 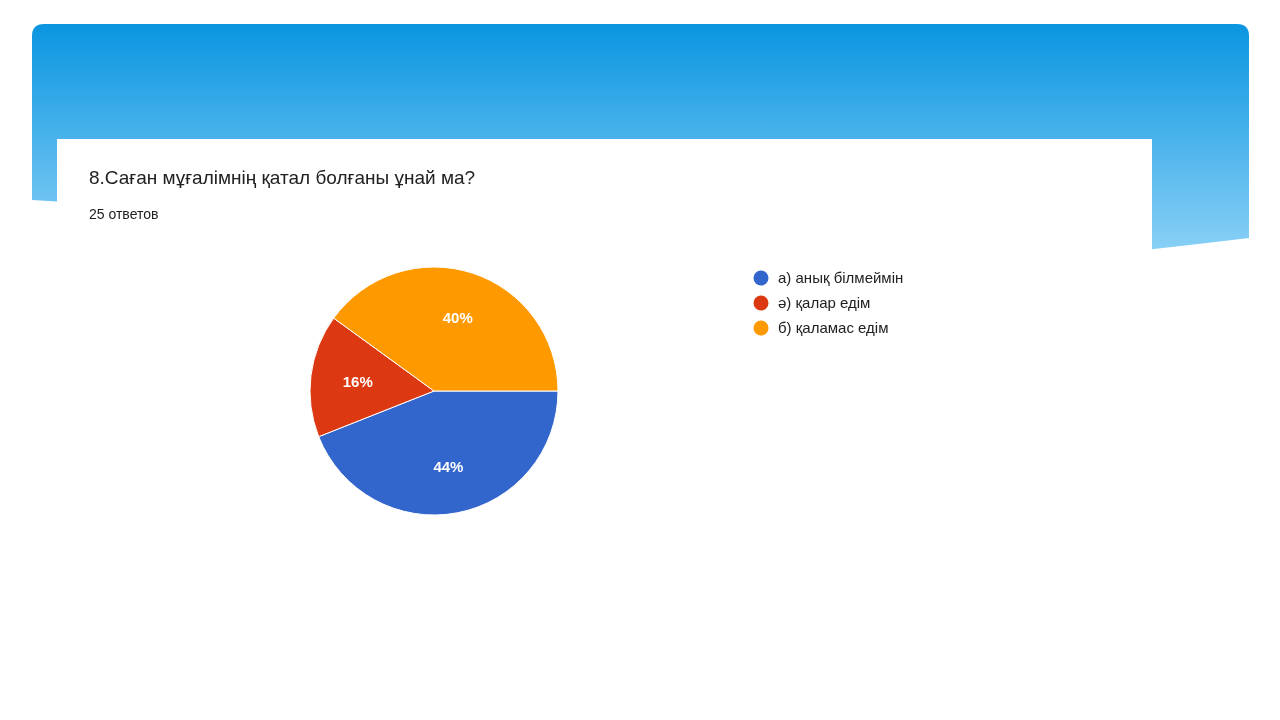 I want to click on data-label: 40%, so click(x=457, y=318).